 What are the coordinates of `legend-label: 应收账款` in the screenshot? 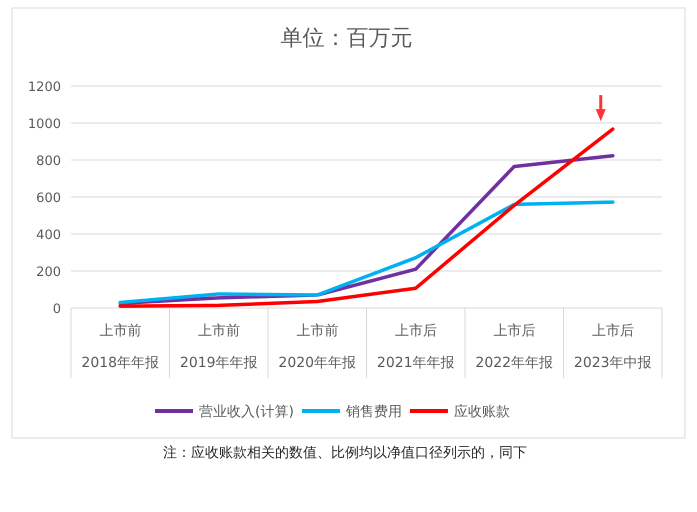 It's located at (482, 412).